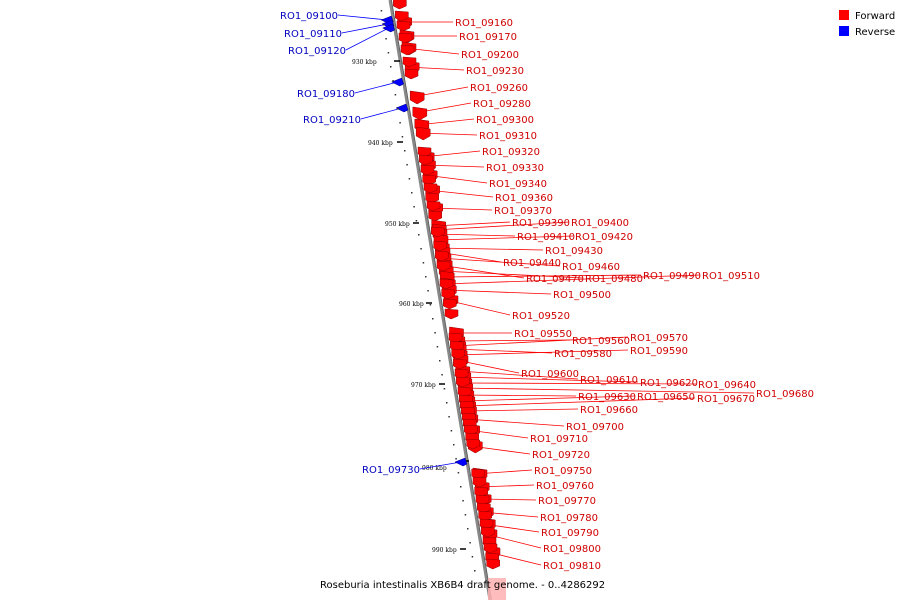 This screenshot has height=600, width=900. I want to click on gene-label-ro1-09630: RO1_09630, so click(607, 397).